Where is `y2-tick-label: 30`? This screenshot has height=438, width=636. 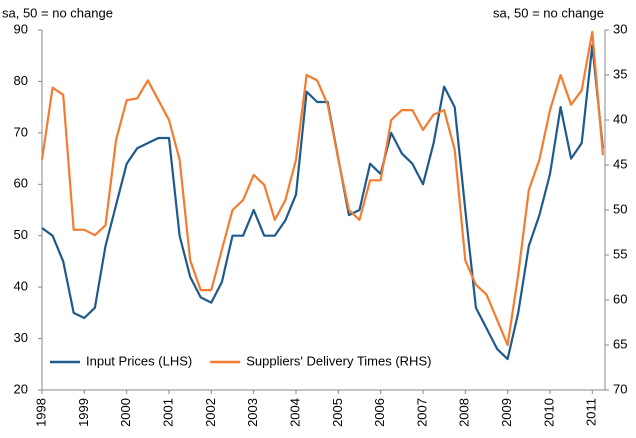 y2-tick-label: 30 is located at coordinates (620, 28).